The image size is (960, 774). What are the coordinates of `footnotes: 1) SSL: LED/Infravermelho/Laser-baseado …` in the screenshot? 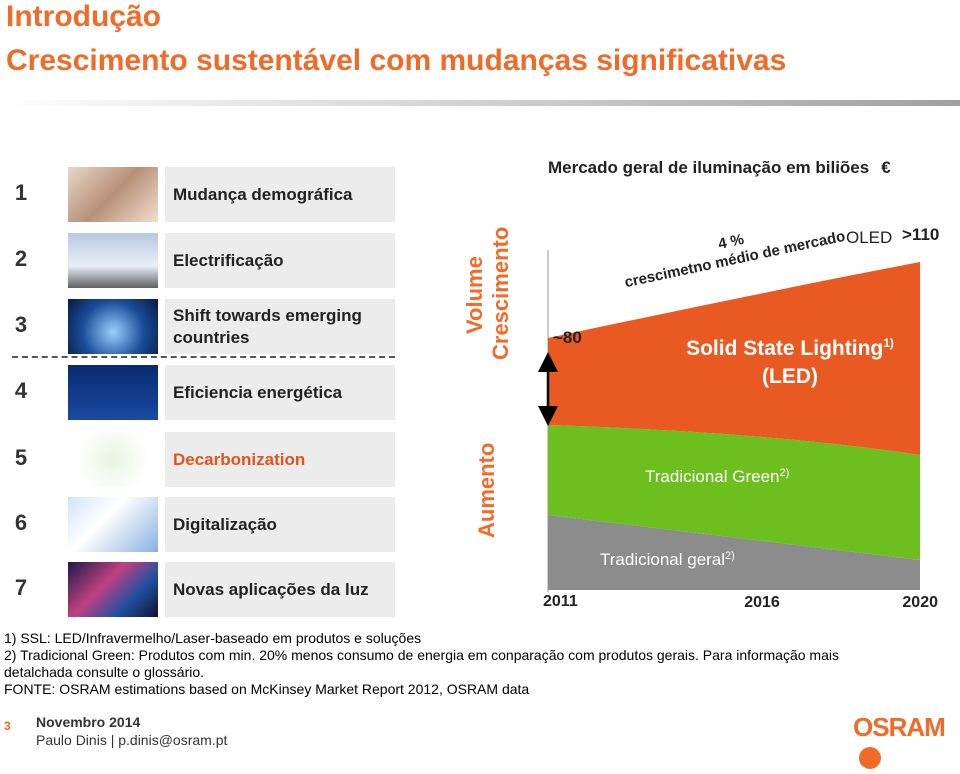 It's located at (464, 664).